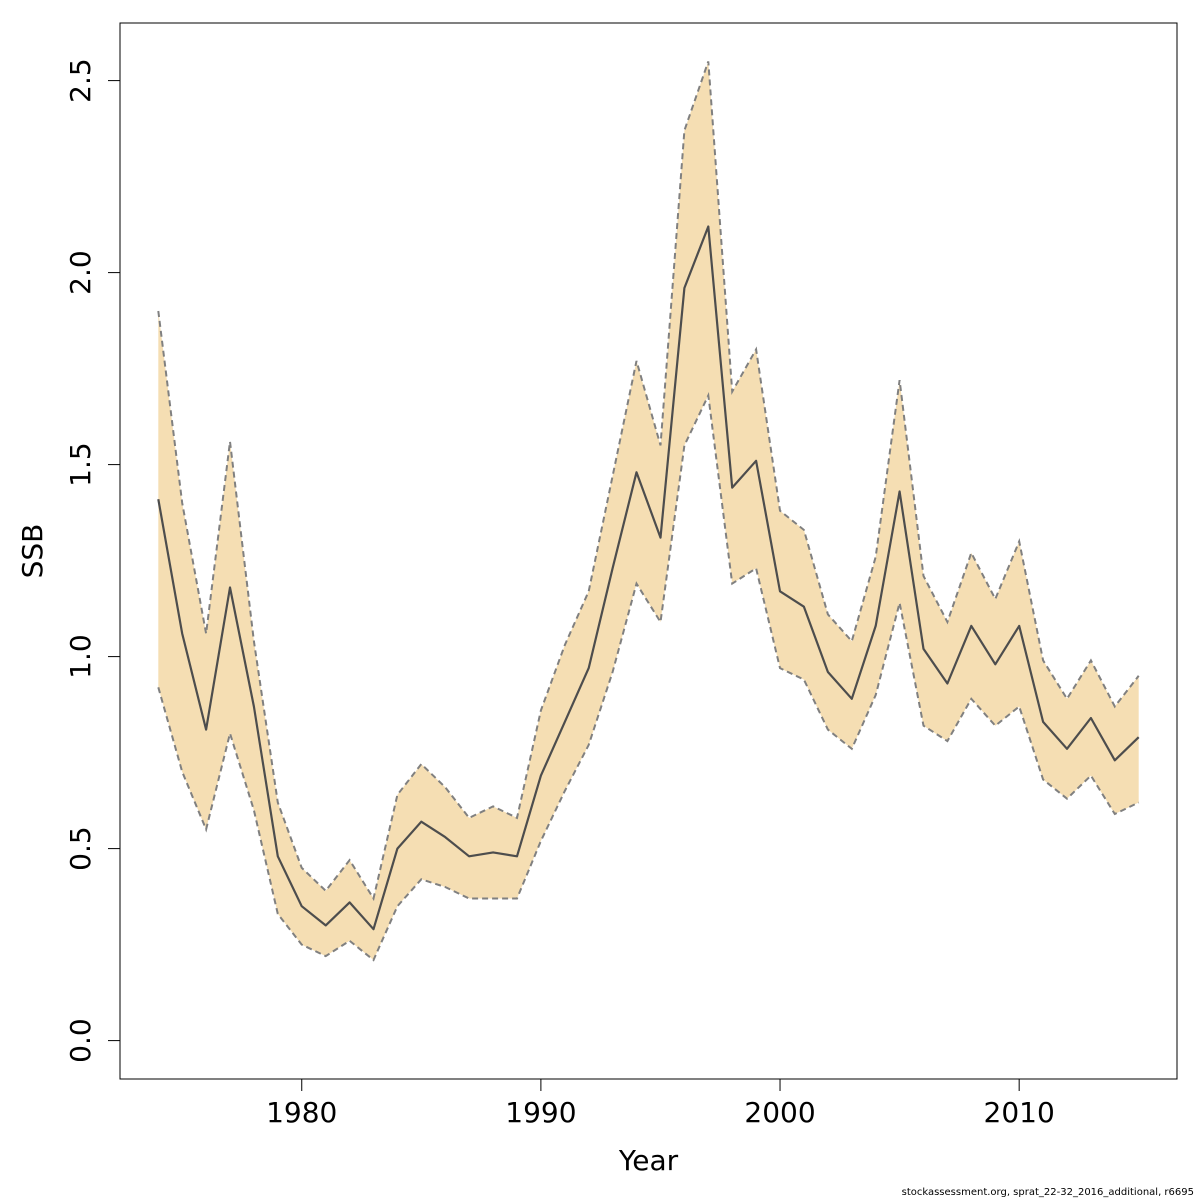  Describe the element at coordinates (1019, 1112) in the screenshot. I see `x-tick-label: 2010` at that location.